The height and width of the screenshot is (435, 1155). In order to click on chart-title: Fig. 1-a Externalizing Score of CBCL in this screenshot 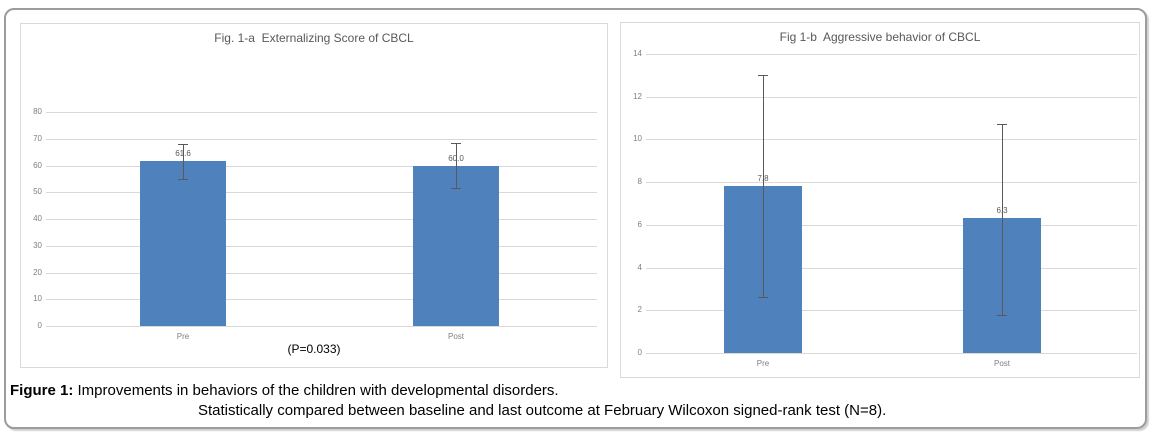, I will do `click(314, 38)`.